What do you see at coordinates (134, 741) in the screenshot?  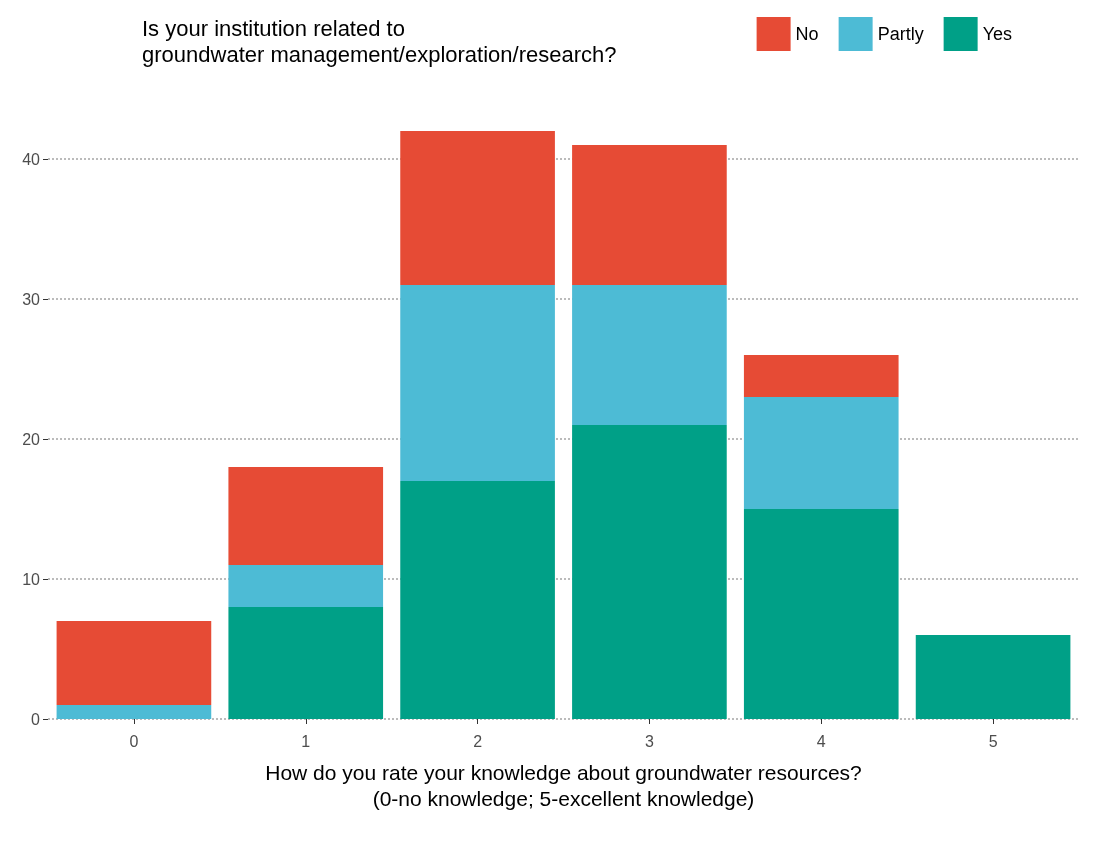 I see `x-tick-label: 0` at bounding box center [134, 741].